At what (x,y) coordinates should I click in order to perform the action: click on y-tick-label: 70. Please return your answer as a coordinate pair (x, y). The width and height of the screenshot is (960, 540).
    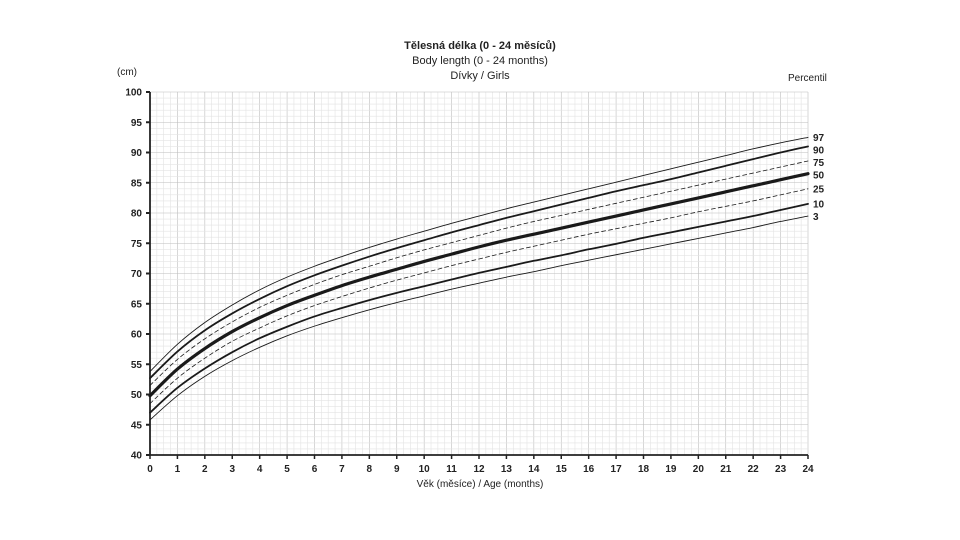
    Looking at the image, I should click on (137, 274).